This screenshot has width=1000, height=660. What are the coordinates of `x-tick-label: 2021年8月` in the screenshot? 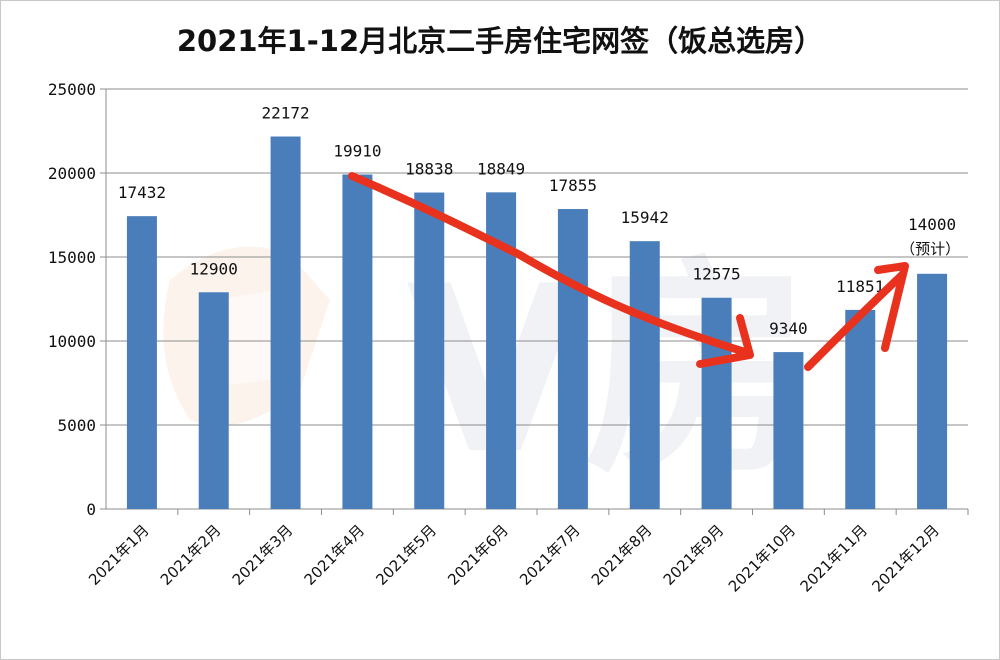 It's located at (622, 555).